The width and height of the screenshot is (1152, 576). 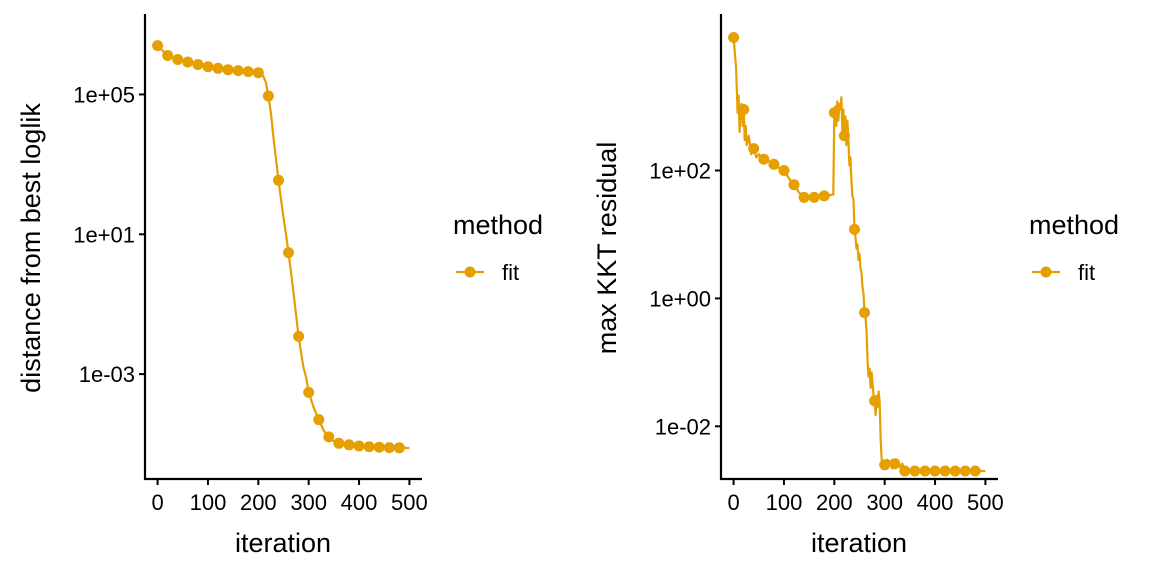 I want to click on right-x-axis-ticks: 0 100 200 300 400 500, so click(x=865, y=497).